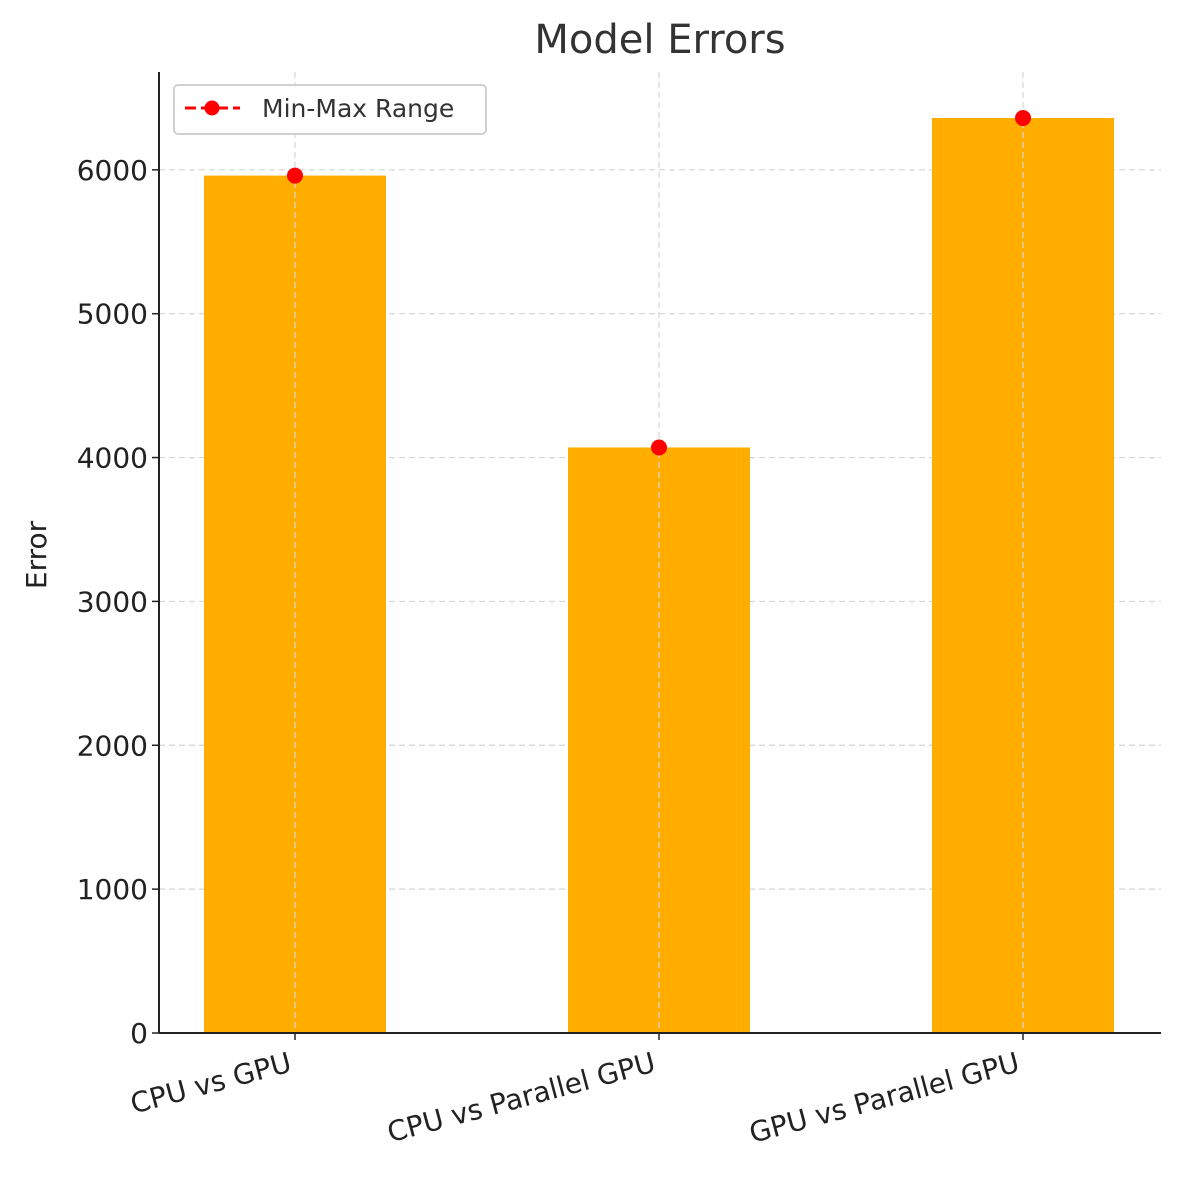 This screenshot has height=1180, width=1180. I want to click on x-tick-label: CPU vs GPU, so click(211, 1083).